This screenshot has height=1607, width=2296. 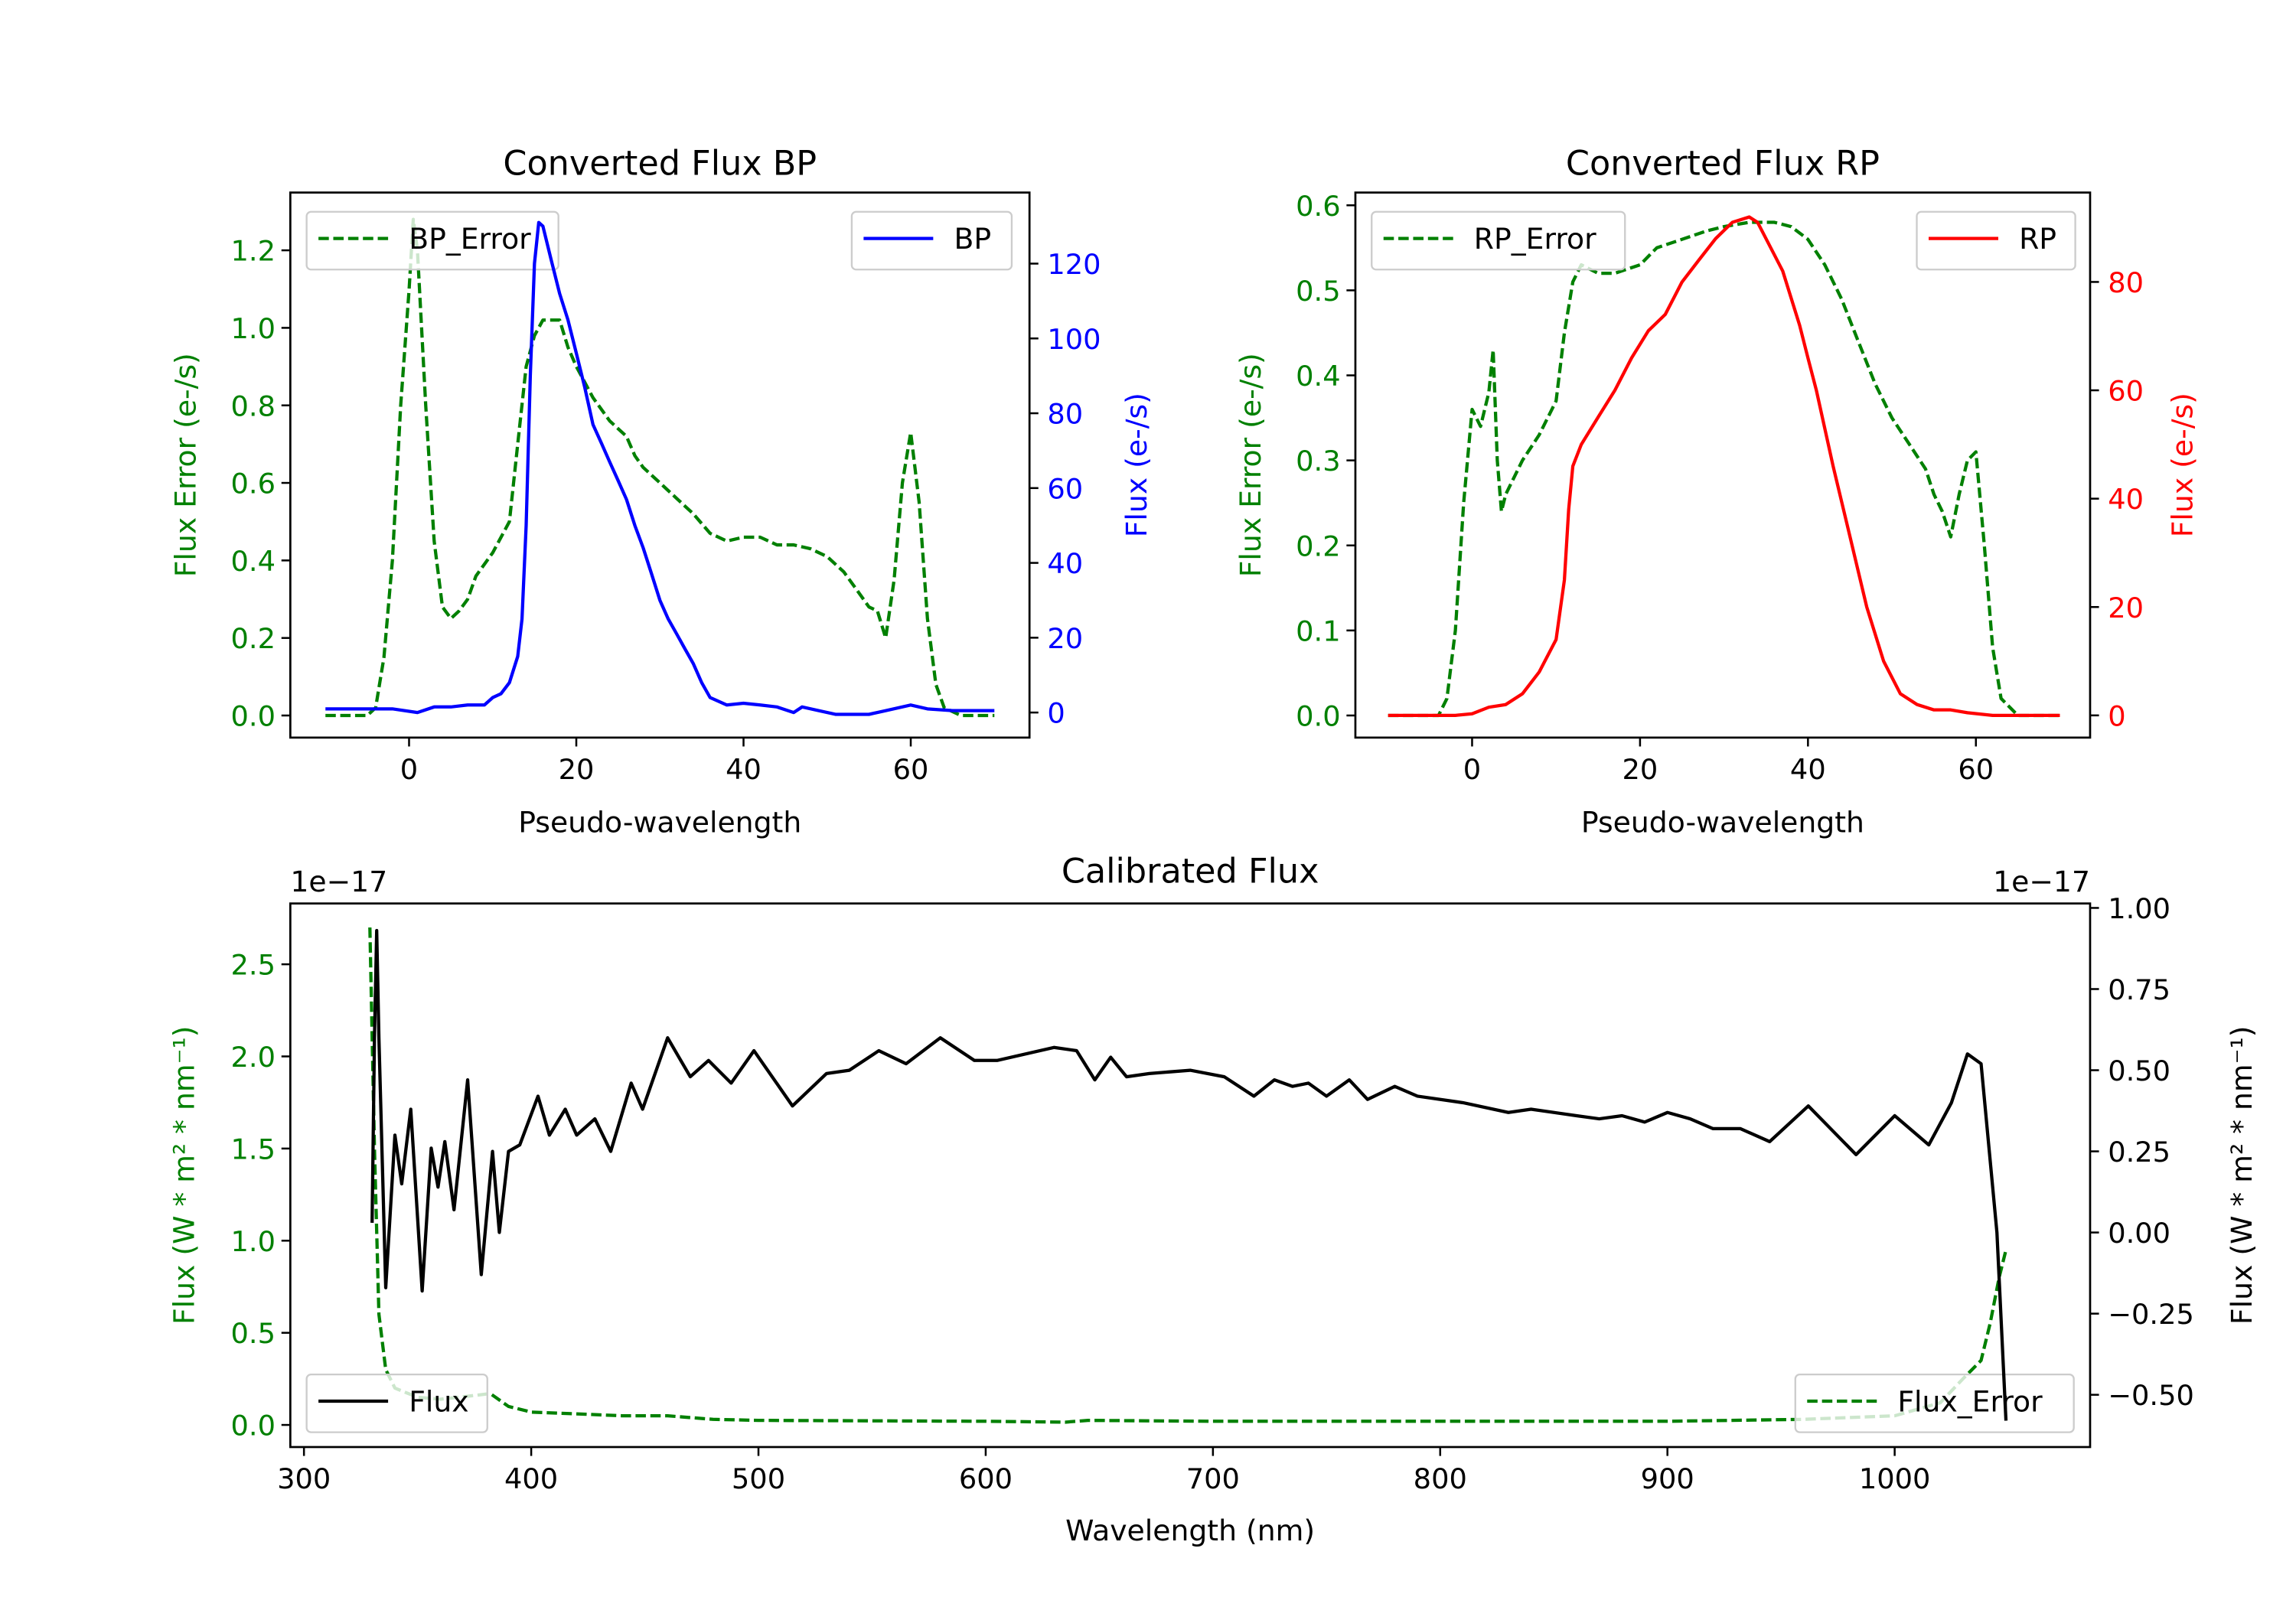 What do you see at coordinates (438, 1402) in the screenshot?
I see `legend-label: Flux` at bounding box center [438, 1402].